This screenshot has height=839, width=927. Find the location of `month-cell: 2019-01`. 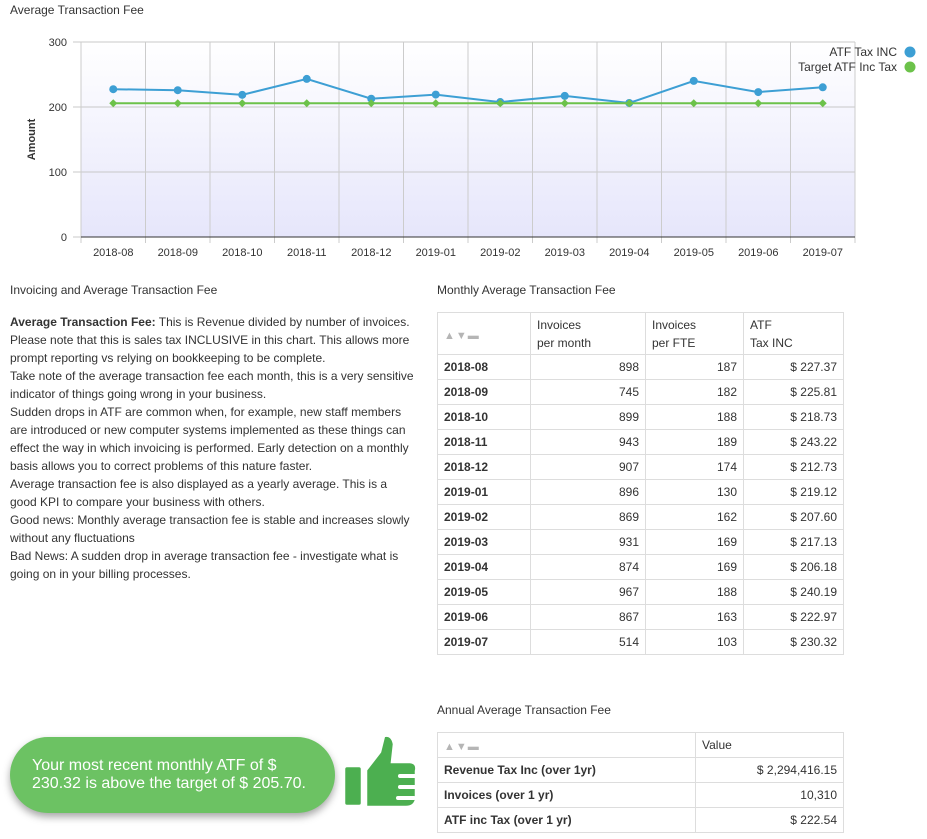

month-cell: 2019-01 is located at coordinates (484, 492).